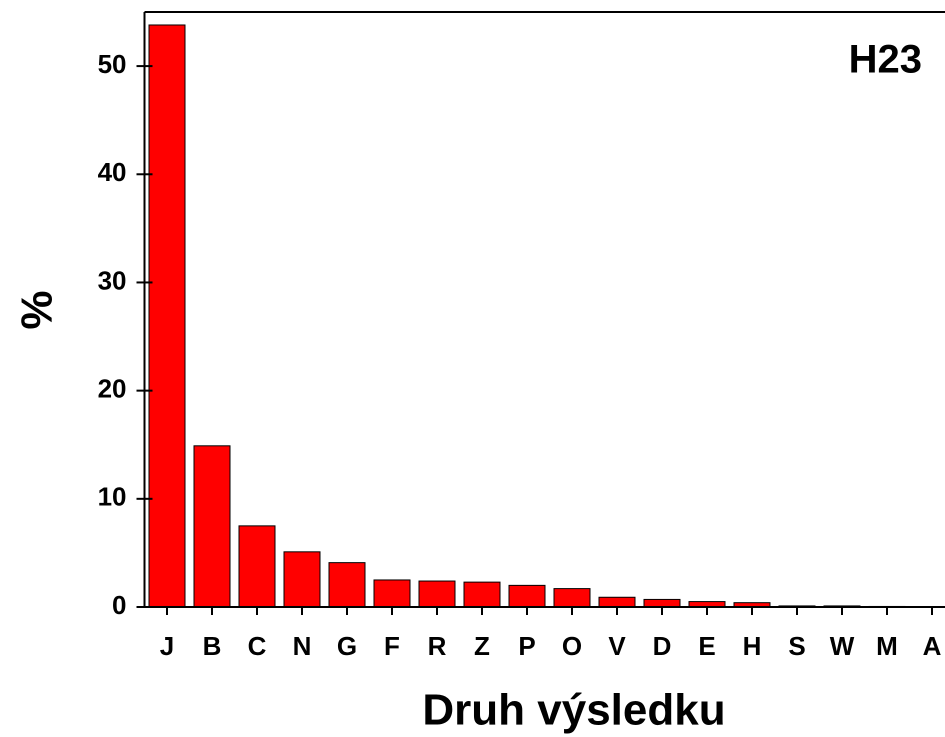 The image size is (945, 737). Describe the element at coordinates (842, 646) in the screenshot. I see `x-tick-label: W` at that location.